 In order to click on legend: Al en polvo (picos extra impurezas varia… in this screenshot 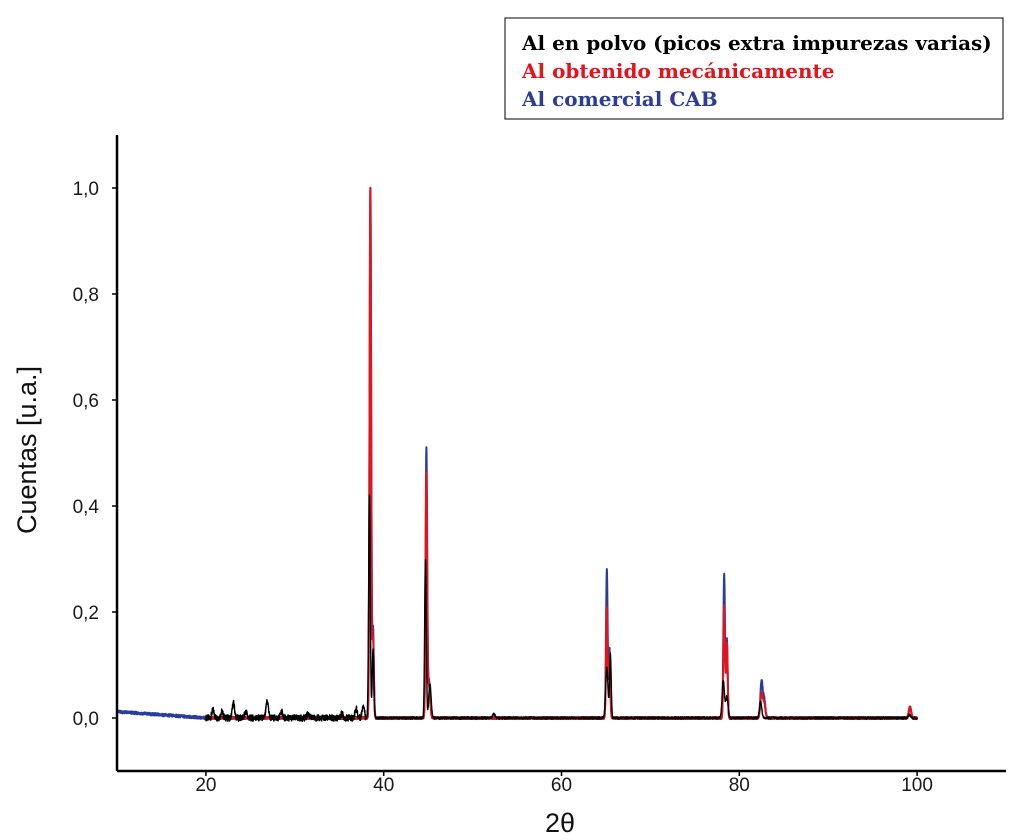, I will do `click(754, 68)`.